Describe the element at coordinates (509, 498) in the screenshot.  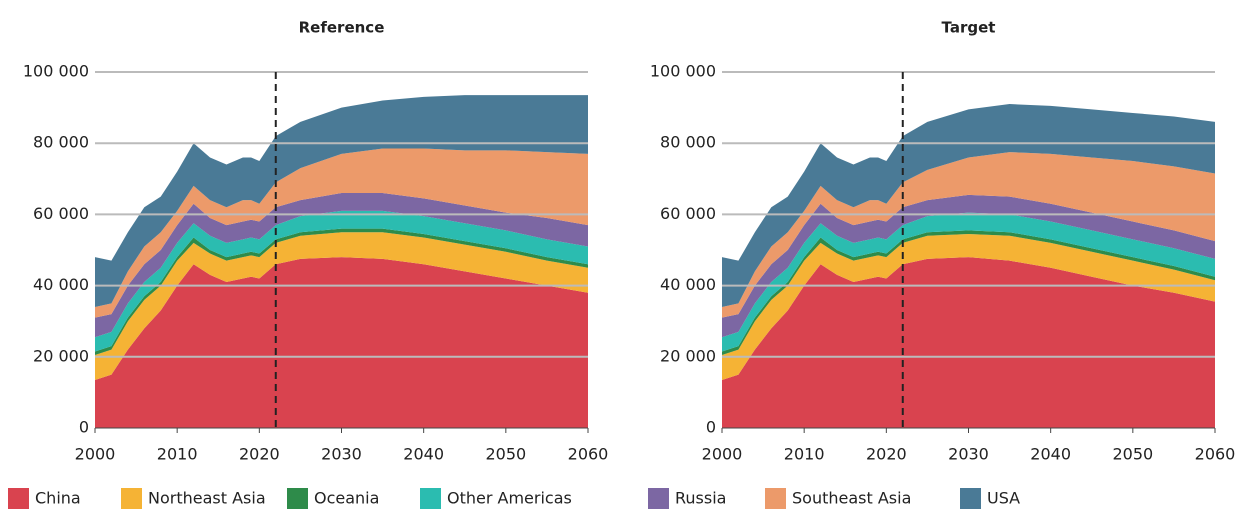
I see `legend-label: Other Americas` at that location.